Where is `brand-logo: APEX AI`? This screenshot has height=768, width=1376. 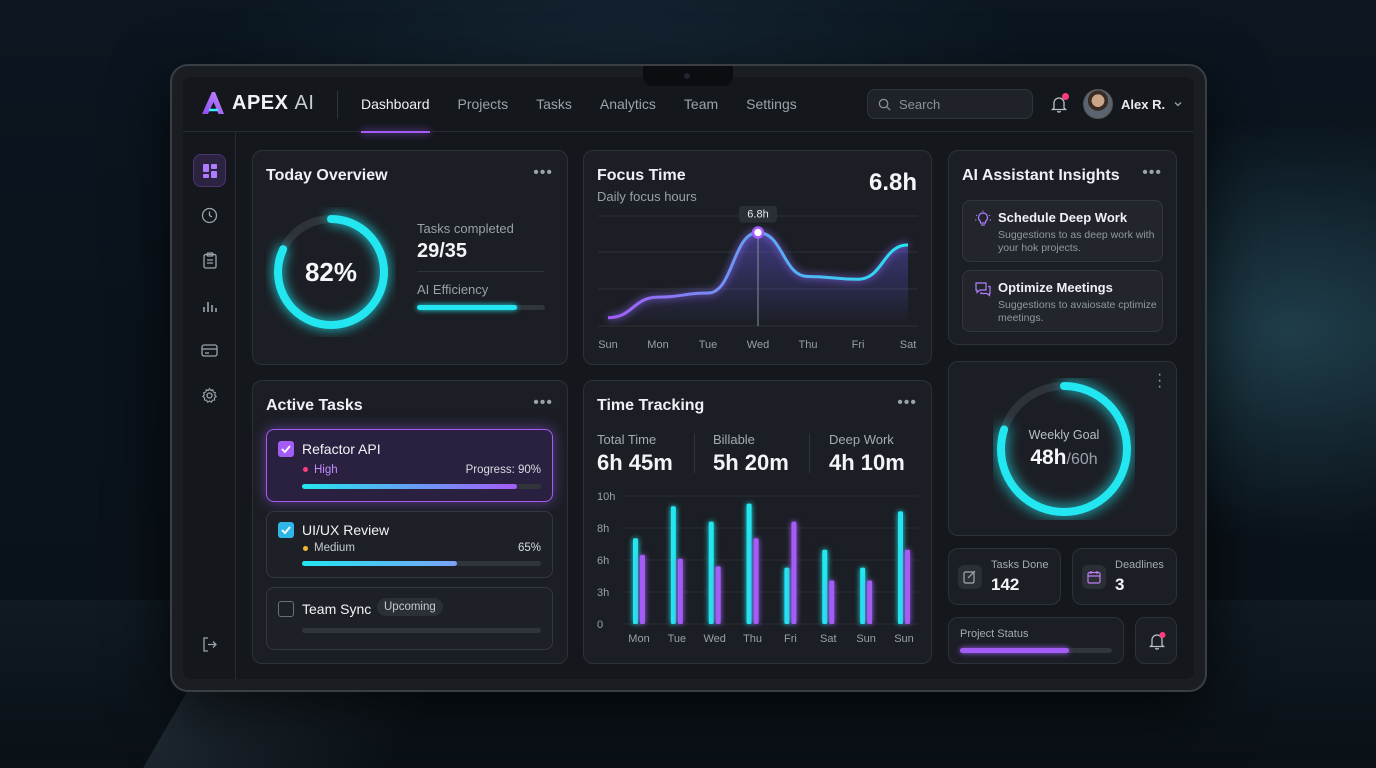 brand-logo: APEX AI is located at coordinates (257, 103).